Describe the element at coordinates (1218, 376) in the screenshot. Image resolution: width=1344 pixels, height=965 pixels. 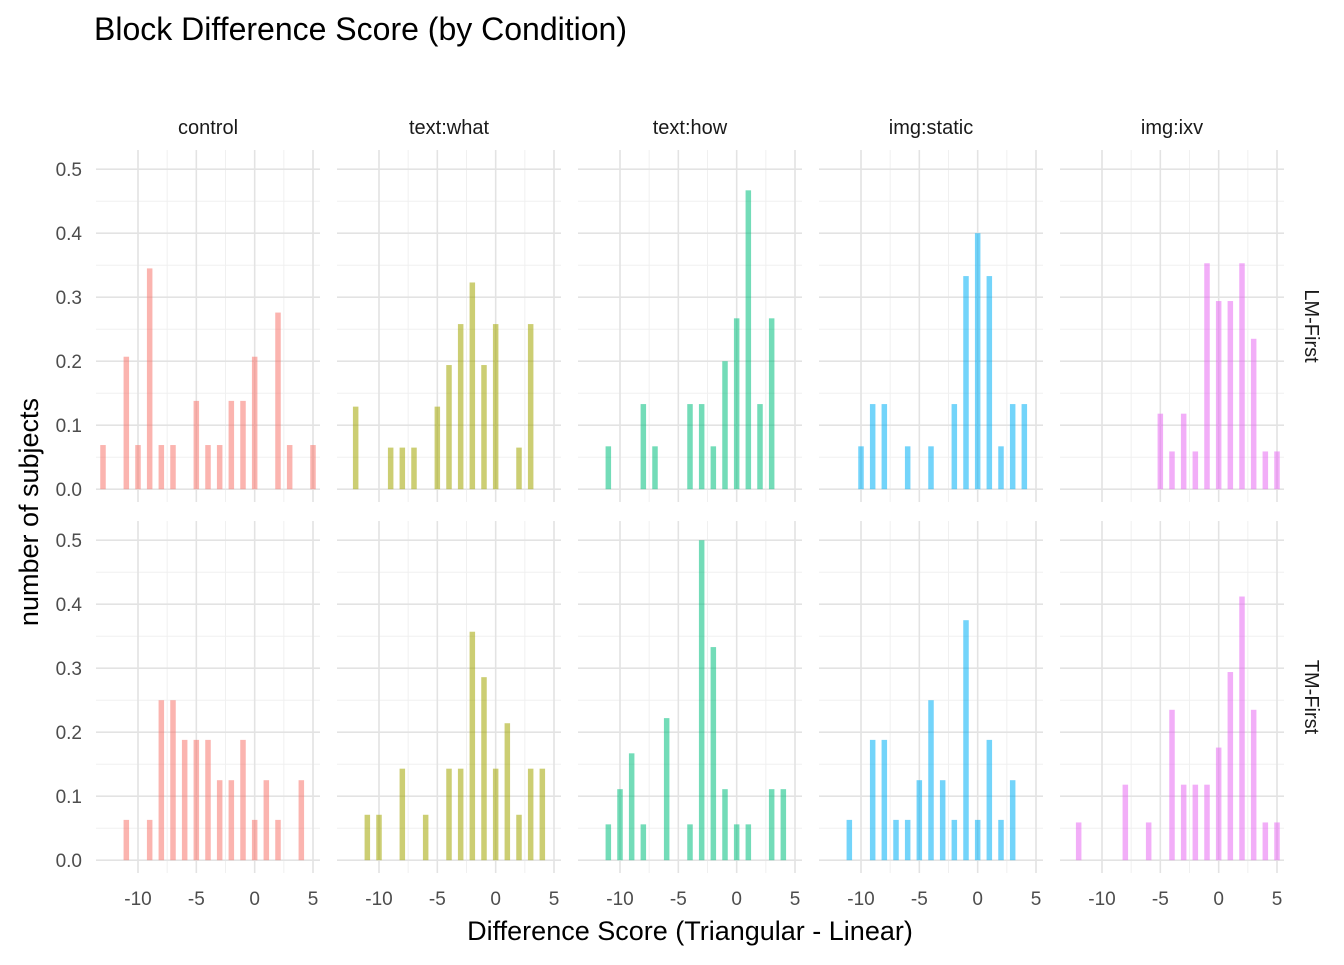
I see `bar-series-img-ixv-LM-First` at that location.